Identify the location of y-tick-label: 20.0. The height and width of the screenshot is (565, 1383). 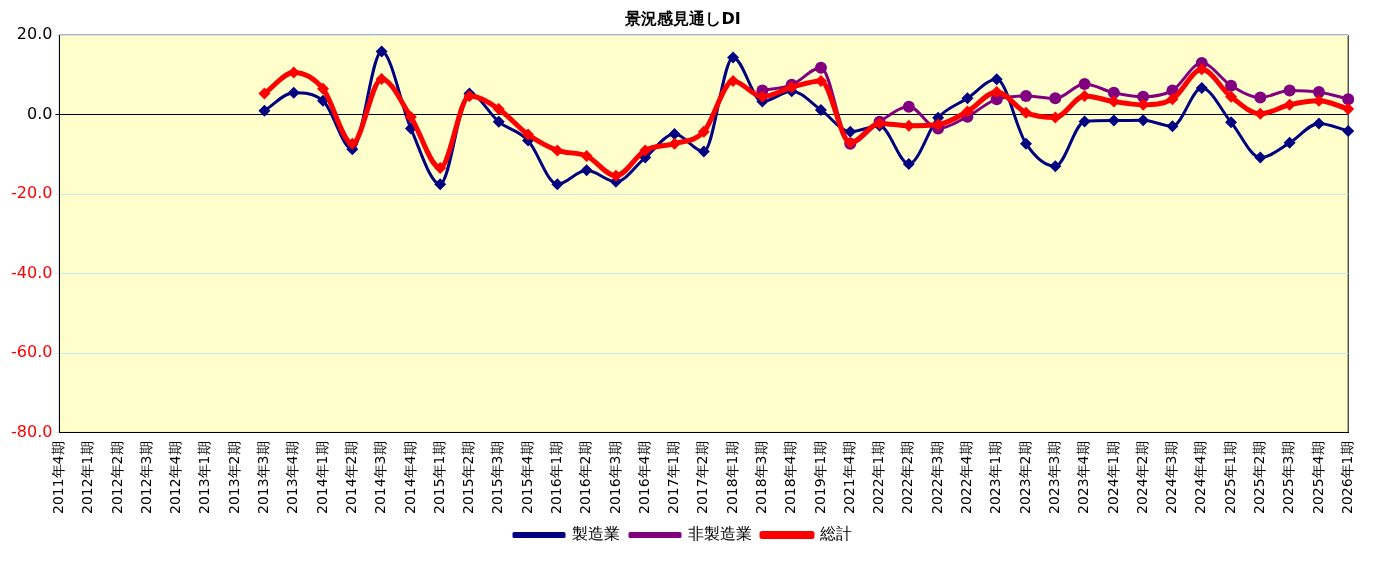
(34, 34).